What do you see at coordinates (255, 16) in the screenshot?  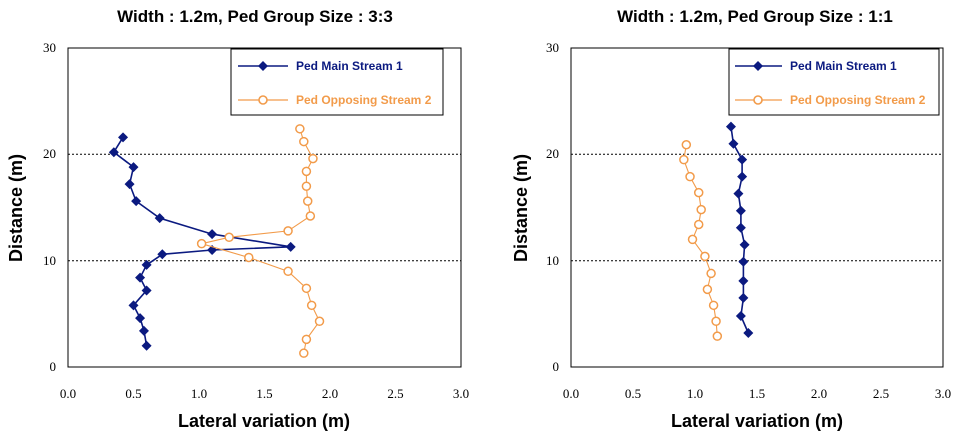 I see `chart-title: Width : 1.2m, Ped Group Size : 3:3` at bounding box center [255, 16].